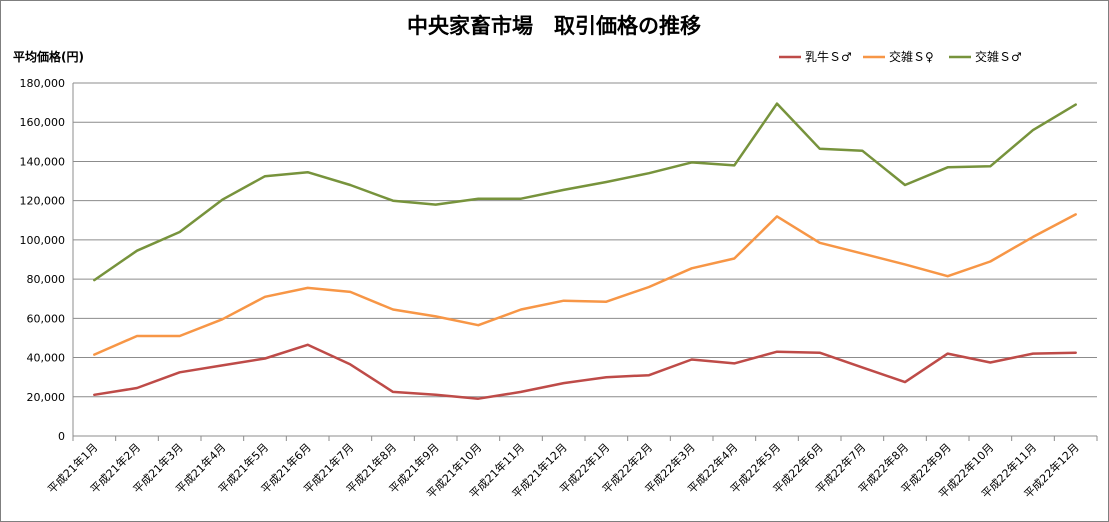 Image resolution: width=1109 pixels, height=522 pixels. What do you see at coordinates (46, 358) in the screenshot?
I see `y-tick-label: 40,000` at bounding box center [46, 358].